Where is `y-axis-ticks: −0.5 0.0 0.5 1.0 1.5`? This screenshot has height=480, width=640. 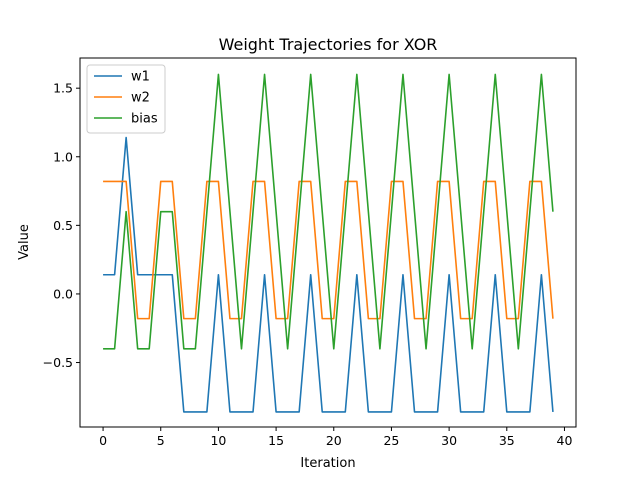 y-axis-ticks: −0.5 0.0 0.5 1.0 1.5 is located at coordinates (61, 225).